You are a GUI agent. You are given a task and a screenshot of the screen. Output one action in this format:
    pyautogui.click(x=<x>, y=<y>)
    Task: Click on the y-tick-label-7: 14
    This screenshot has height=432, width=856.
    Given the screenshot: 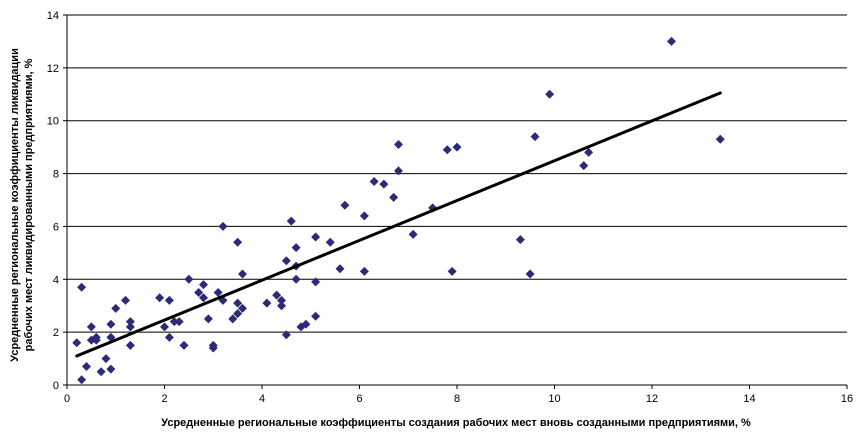 What is the action you would take?
    pyautogui.click(x=53, y=16)
    